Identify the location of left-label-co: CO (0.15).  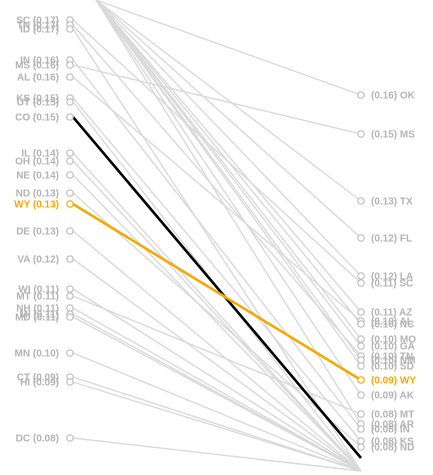
(37, 118).